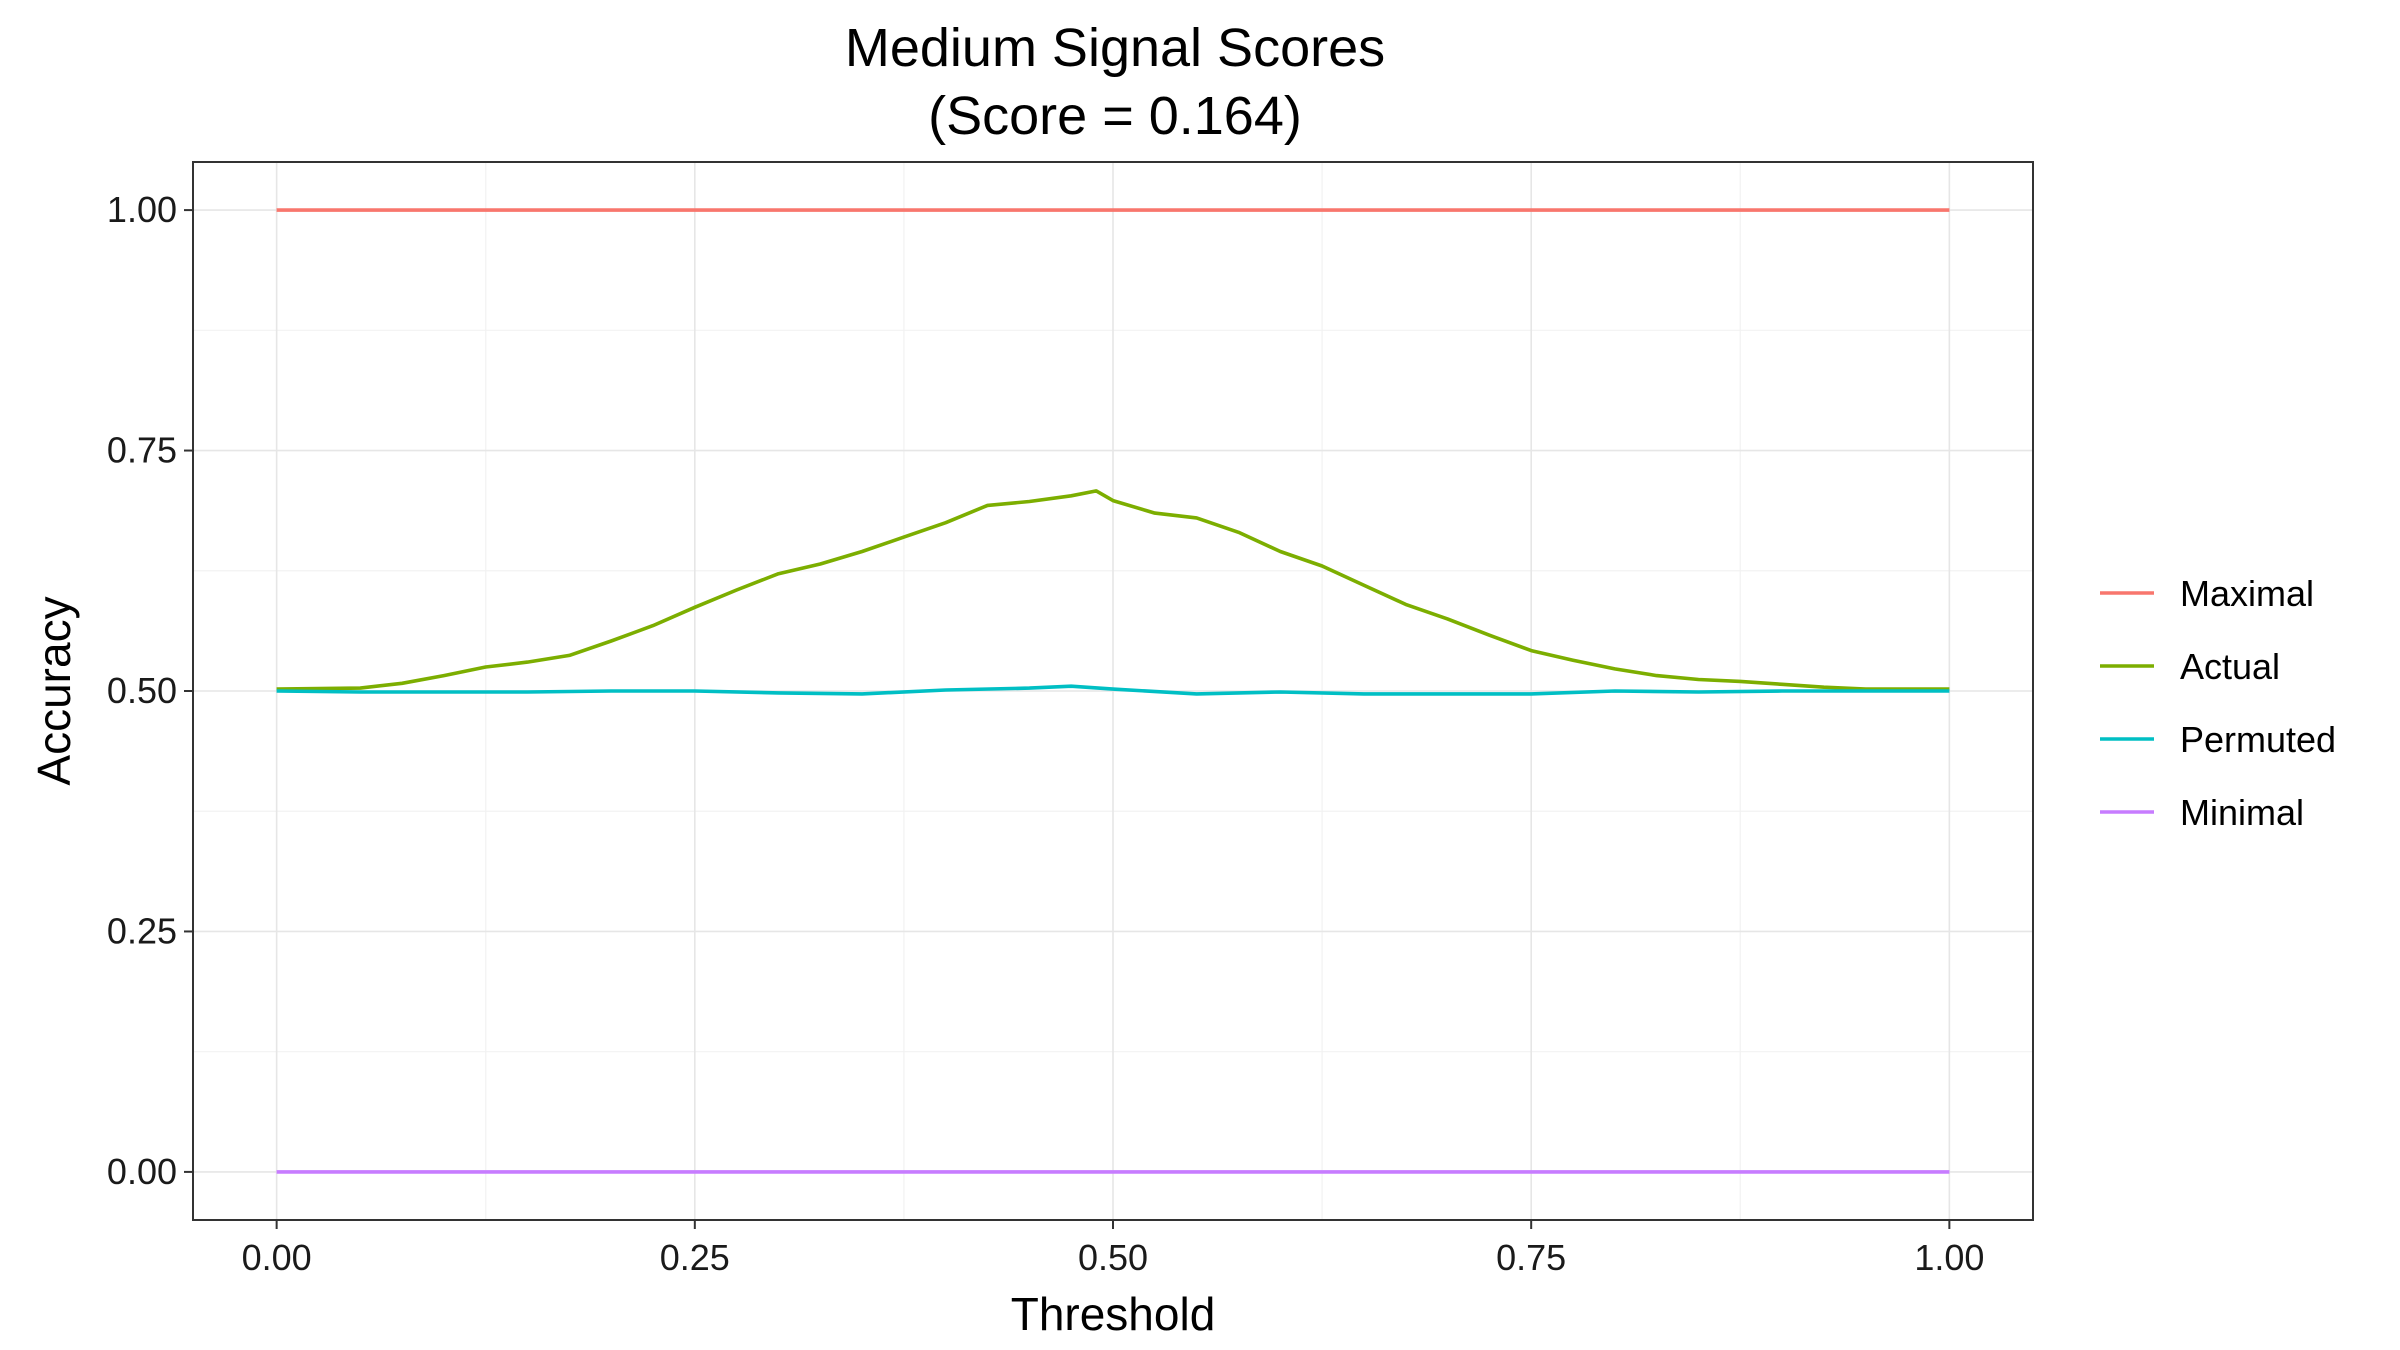  Describe the element at coordinates (2258, 739) in the screenshot. I see `legend-label-permuted: Permuted` at that location.